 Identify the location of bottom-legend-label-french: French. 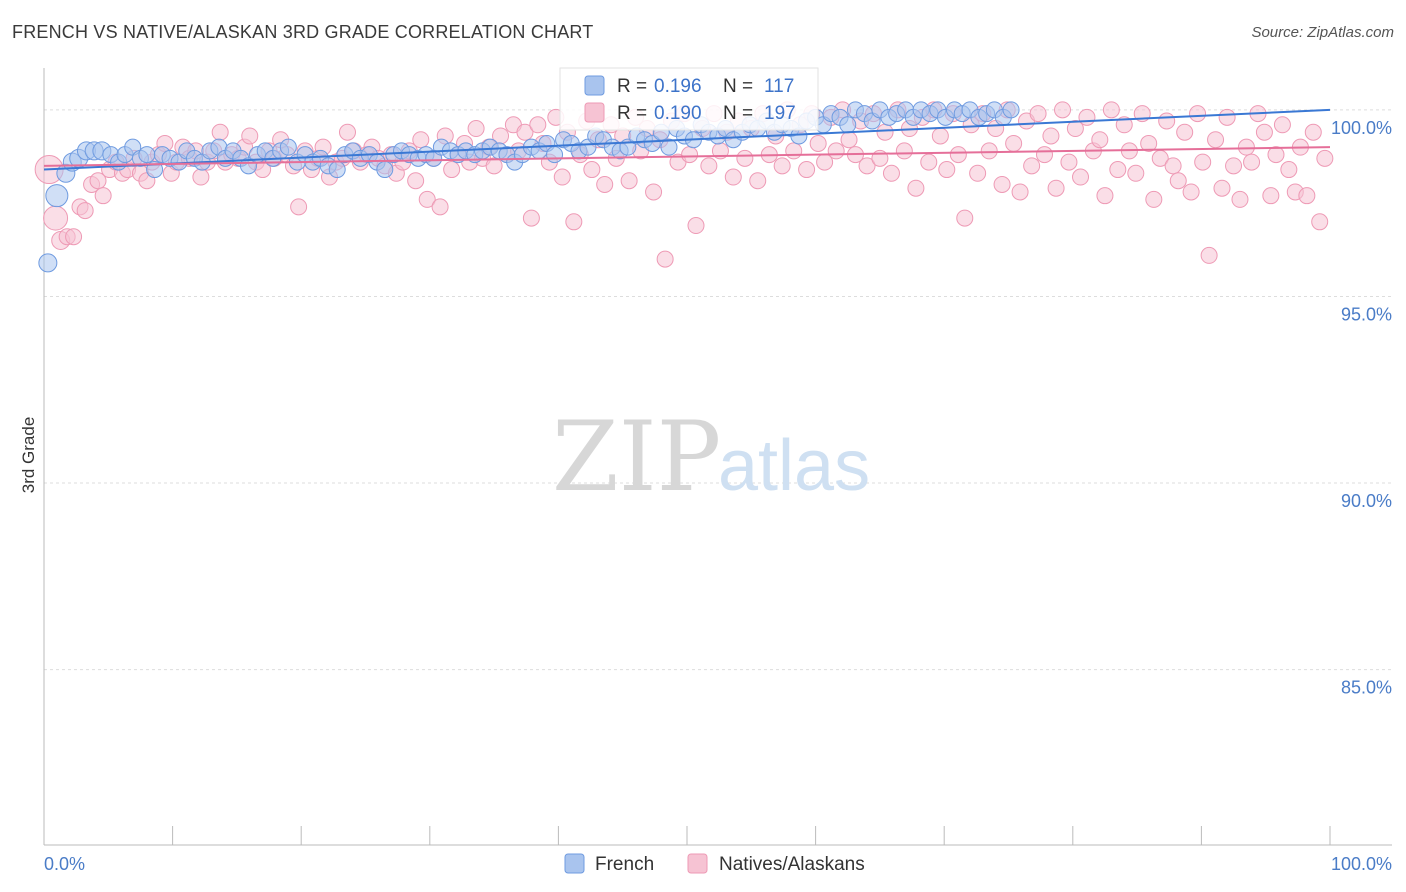
(624, 864).